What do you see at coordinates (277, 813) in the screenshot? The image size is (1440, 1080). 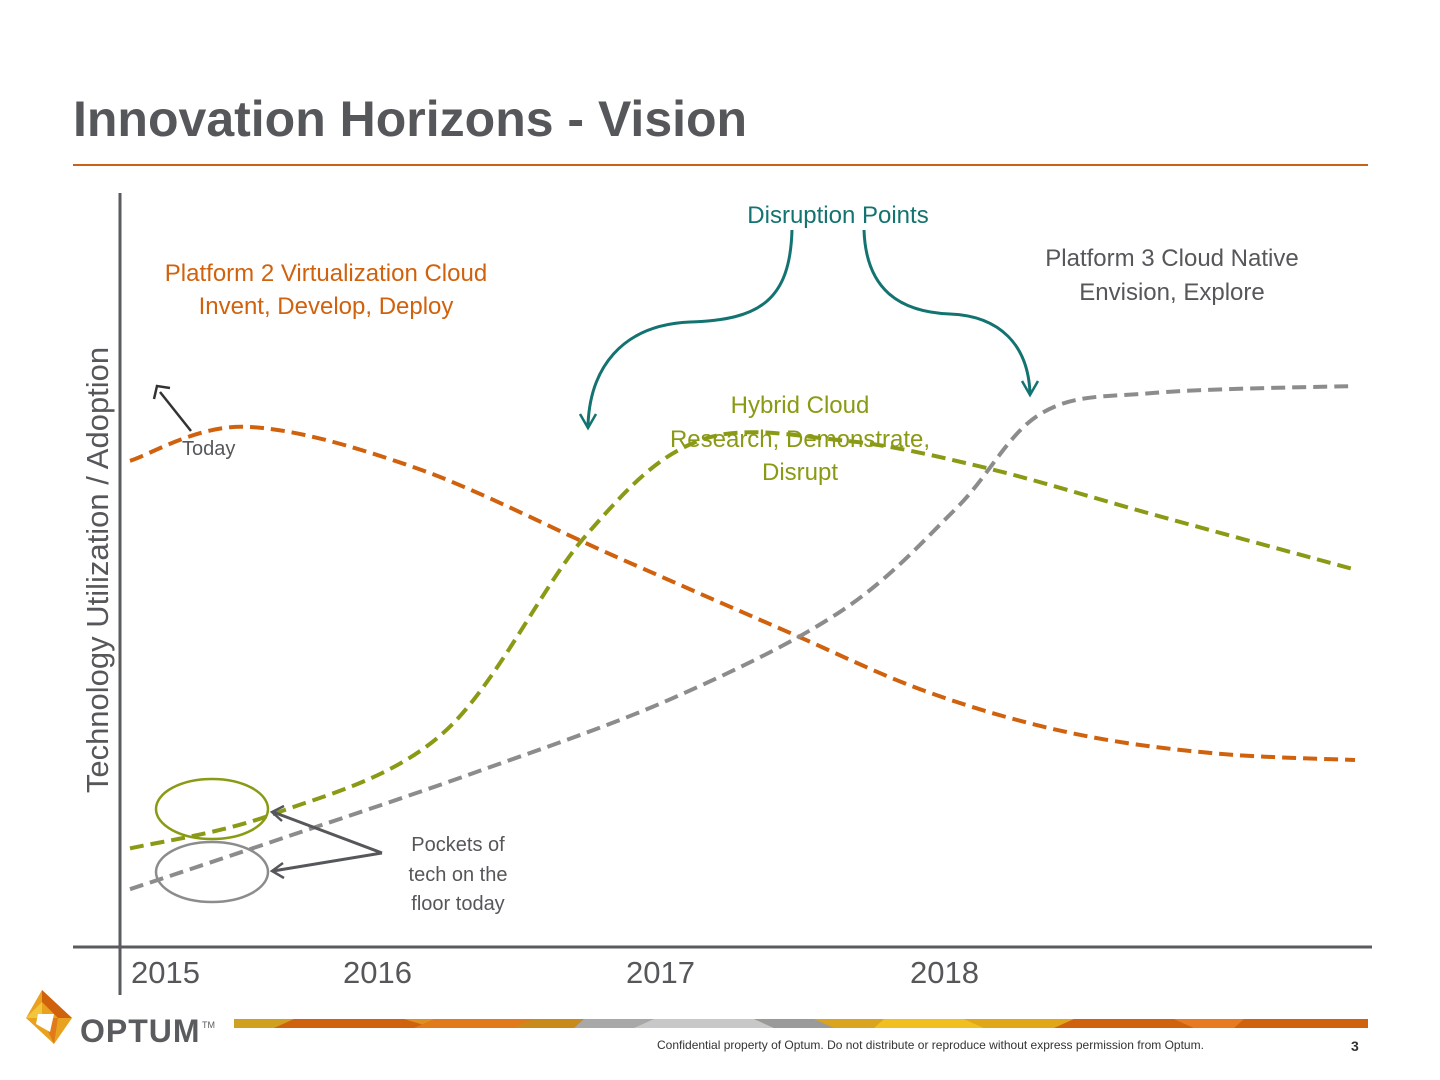 I see `pocket-arrowhead-upper` at bounding box center [277, 813].